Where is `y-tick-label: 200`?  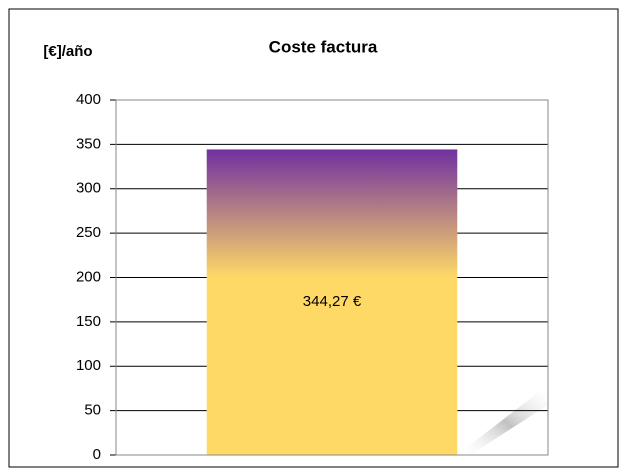 y-tick-label: 200 is located at coordinates (88, 276).